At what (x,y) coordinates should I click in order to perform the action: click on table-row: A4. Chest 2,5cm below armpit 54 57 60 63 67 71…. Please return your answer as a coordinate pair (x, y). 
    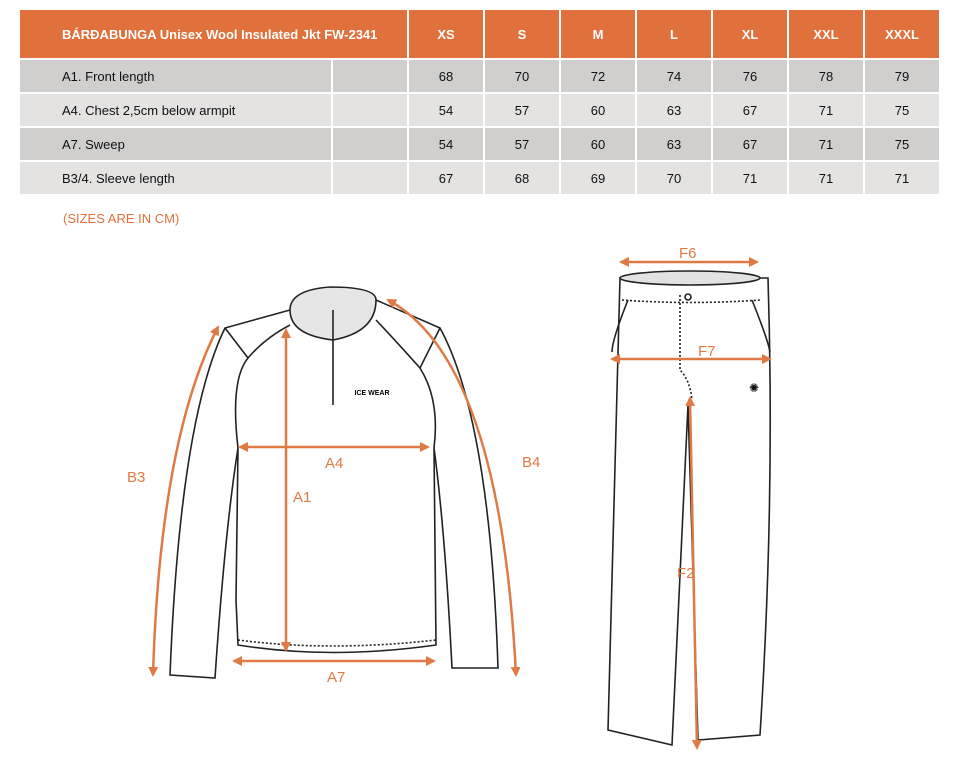
    Looking at the image, I should click on (479, 110).